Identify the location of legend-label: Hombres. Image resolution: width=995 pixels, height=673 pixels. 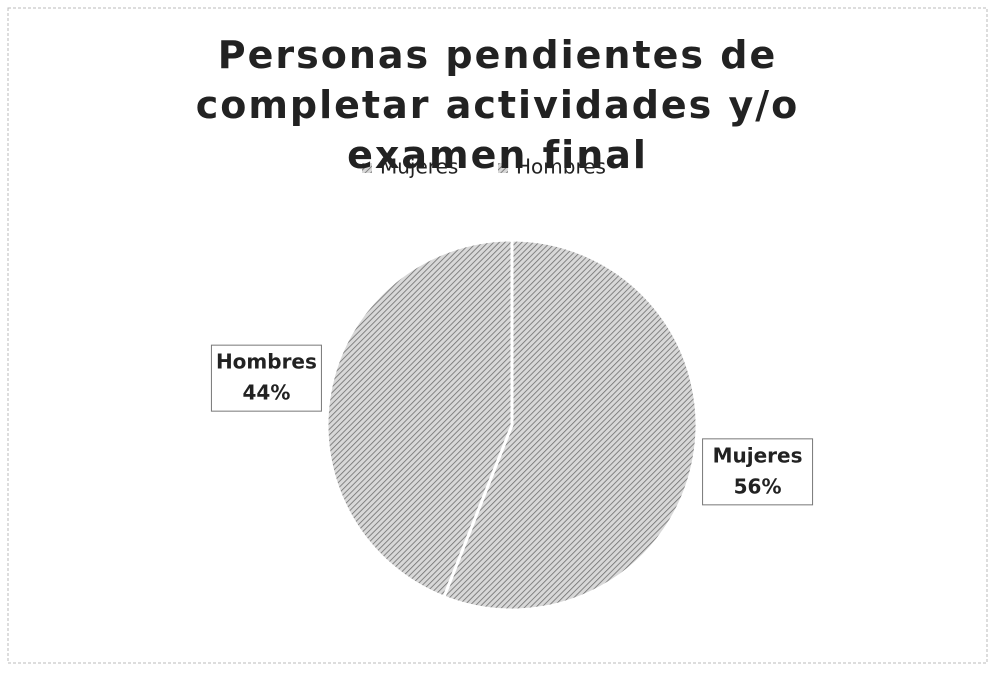
(561, 167).